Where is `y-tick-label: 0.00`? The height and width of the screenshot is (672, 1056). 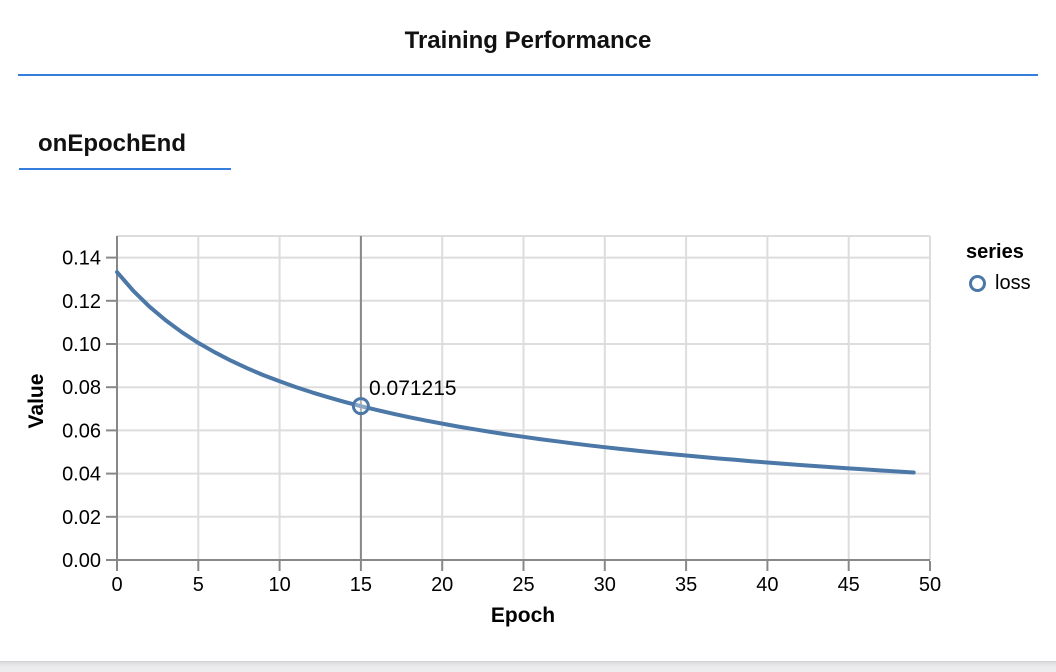 y-tick-label: 0.00 is located at coordinates (81, 561).